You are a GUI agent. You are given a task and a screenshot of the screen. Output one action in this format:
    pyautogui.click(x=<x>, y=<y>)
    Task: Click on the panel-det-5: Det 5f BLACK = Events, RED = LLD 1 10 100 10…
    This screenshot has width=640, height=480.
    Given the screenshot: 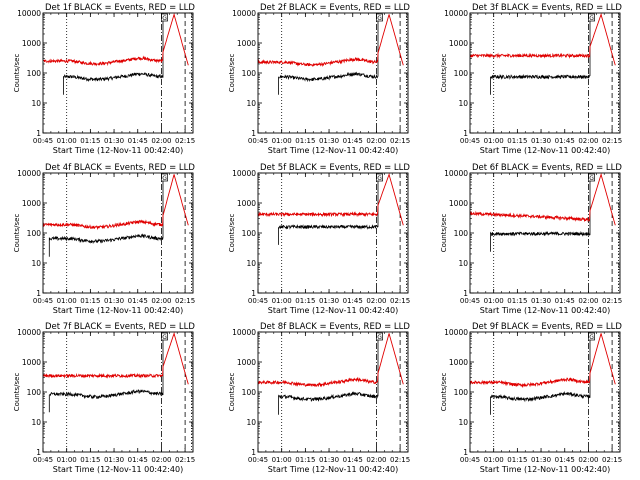 What is the action you would take?
    pyautogui.click(x=319, y=239)
    